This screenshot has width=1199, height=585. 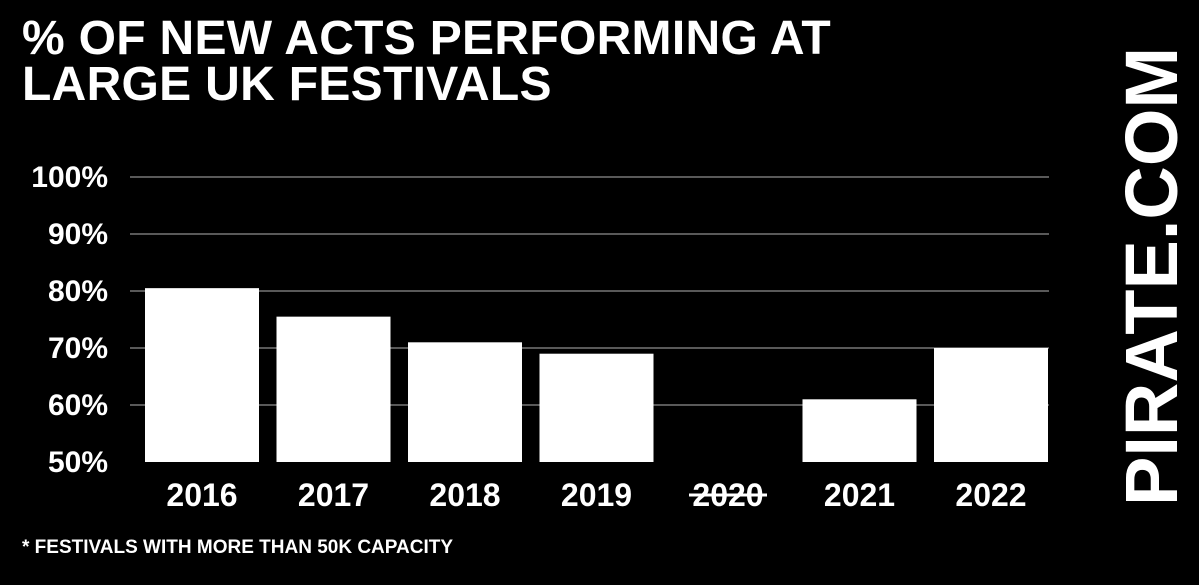 What do you see at coordinates (78, 348) in the screenshot?
I see `y-tick-label: 70%` at bounding box center [78, 348].